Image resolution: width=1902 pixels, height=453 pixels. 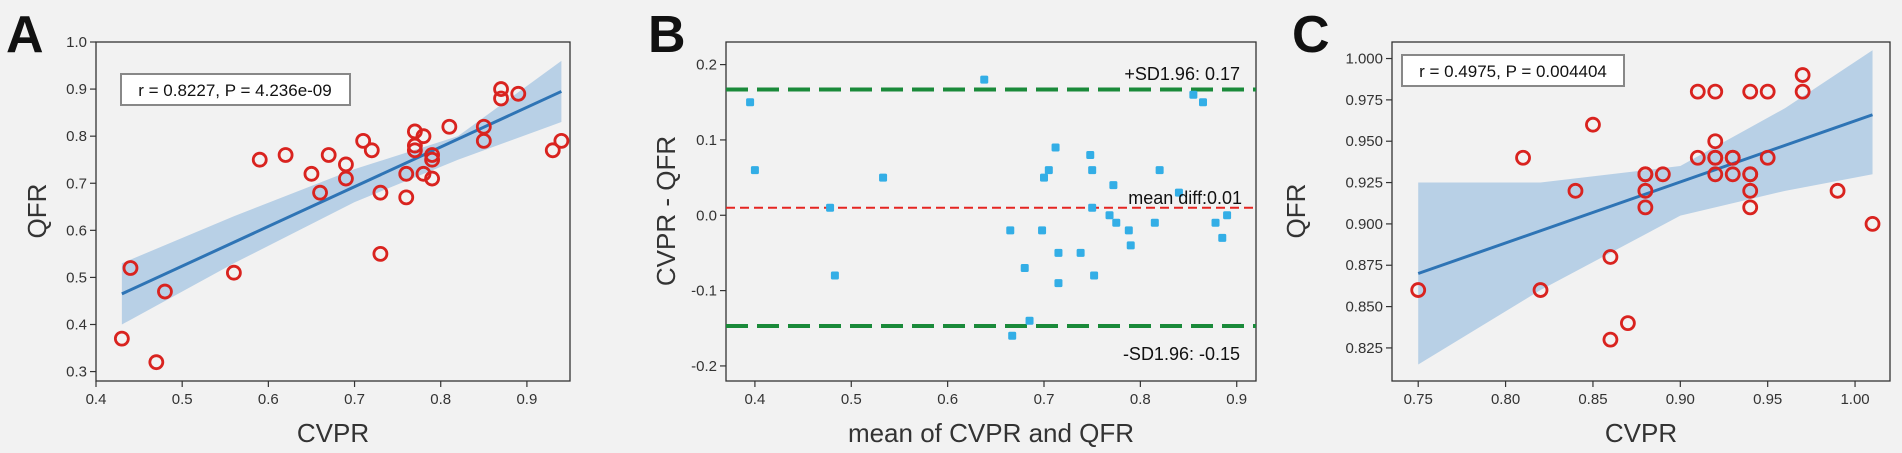 I want to click on x-tick-label: 0.4, so click(x=754, y=399).